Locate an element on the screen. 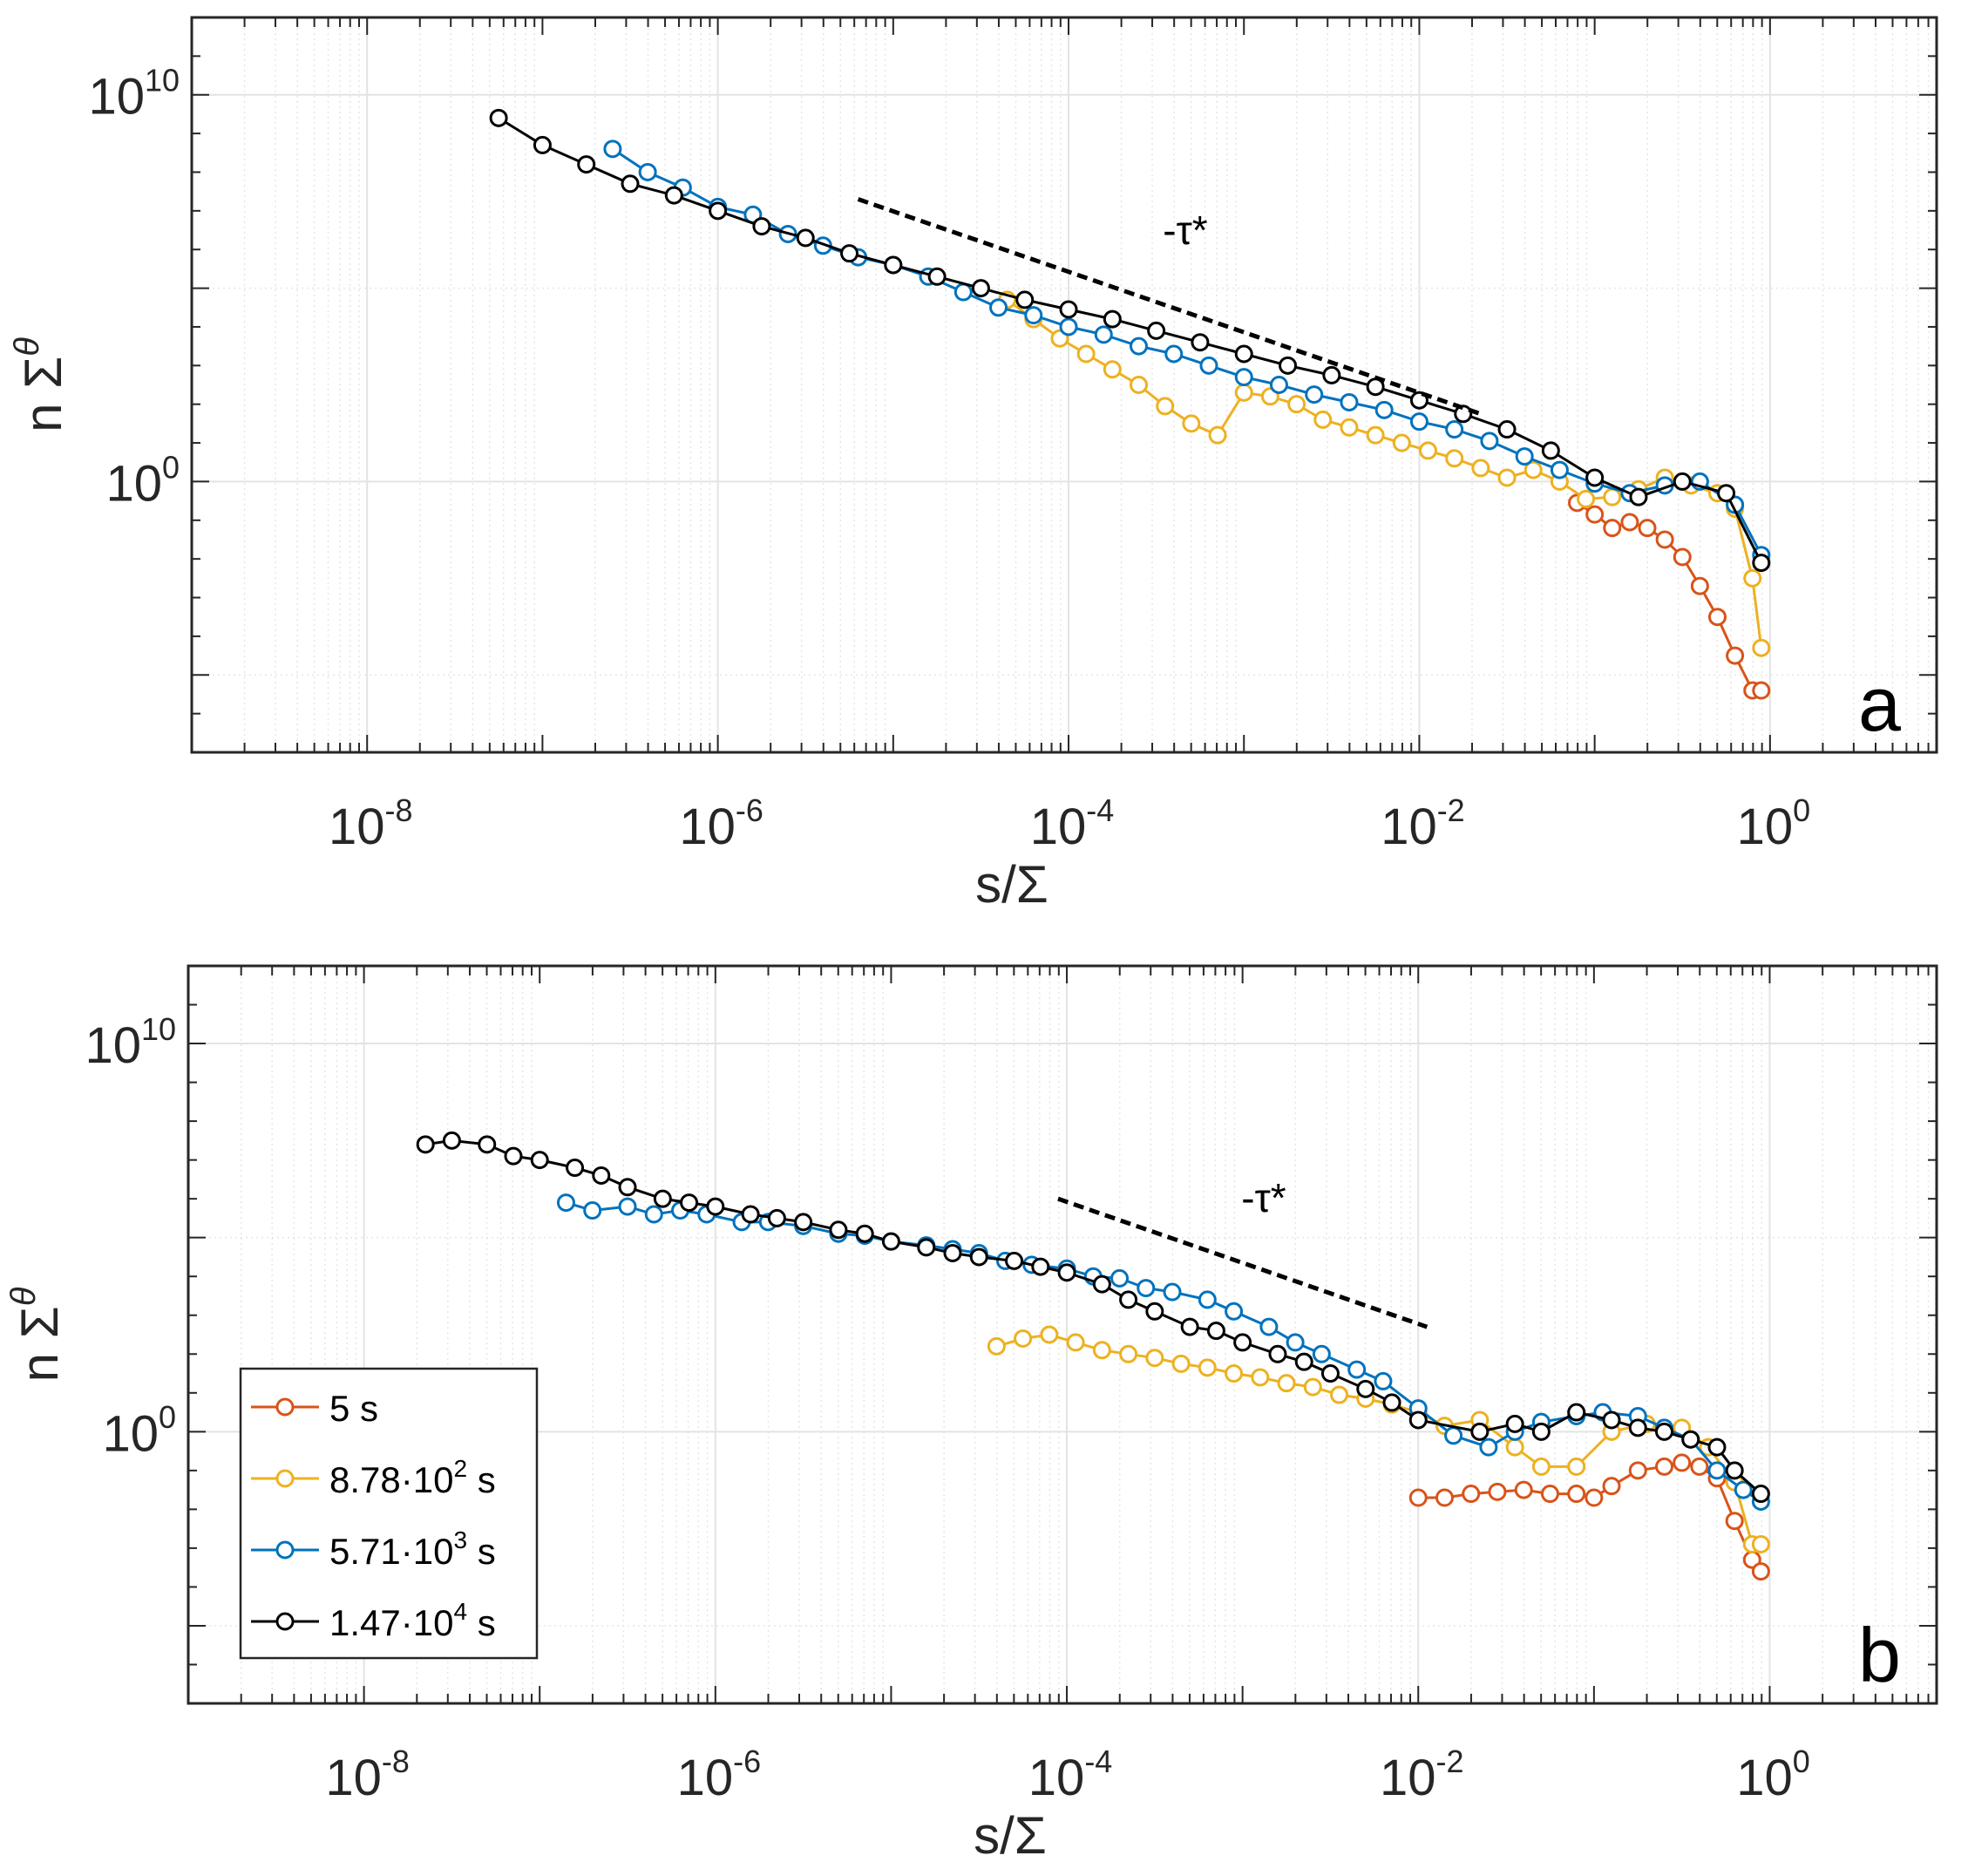 This screenshot has height=1876, width=1968. y-axis-label-base: n Σ is located at coordinates (40, 1344).